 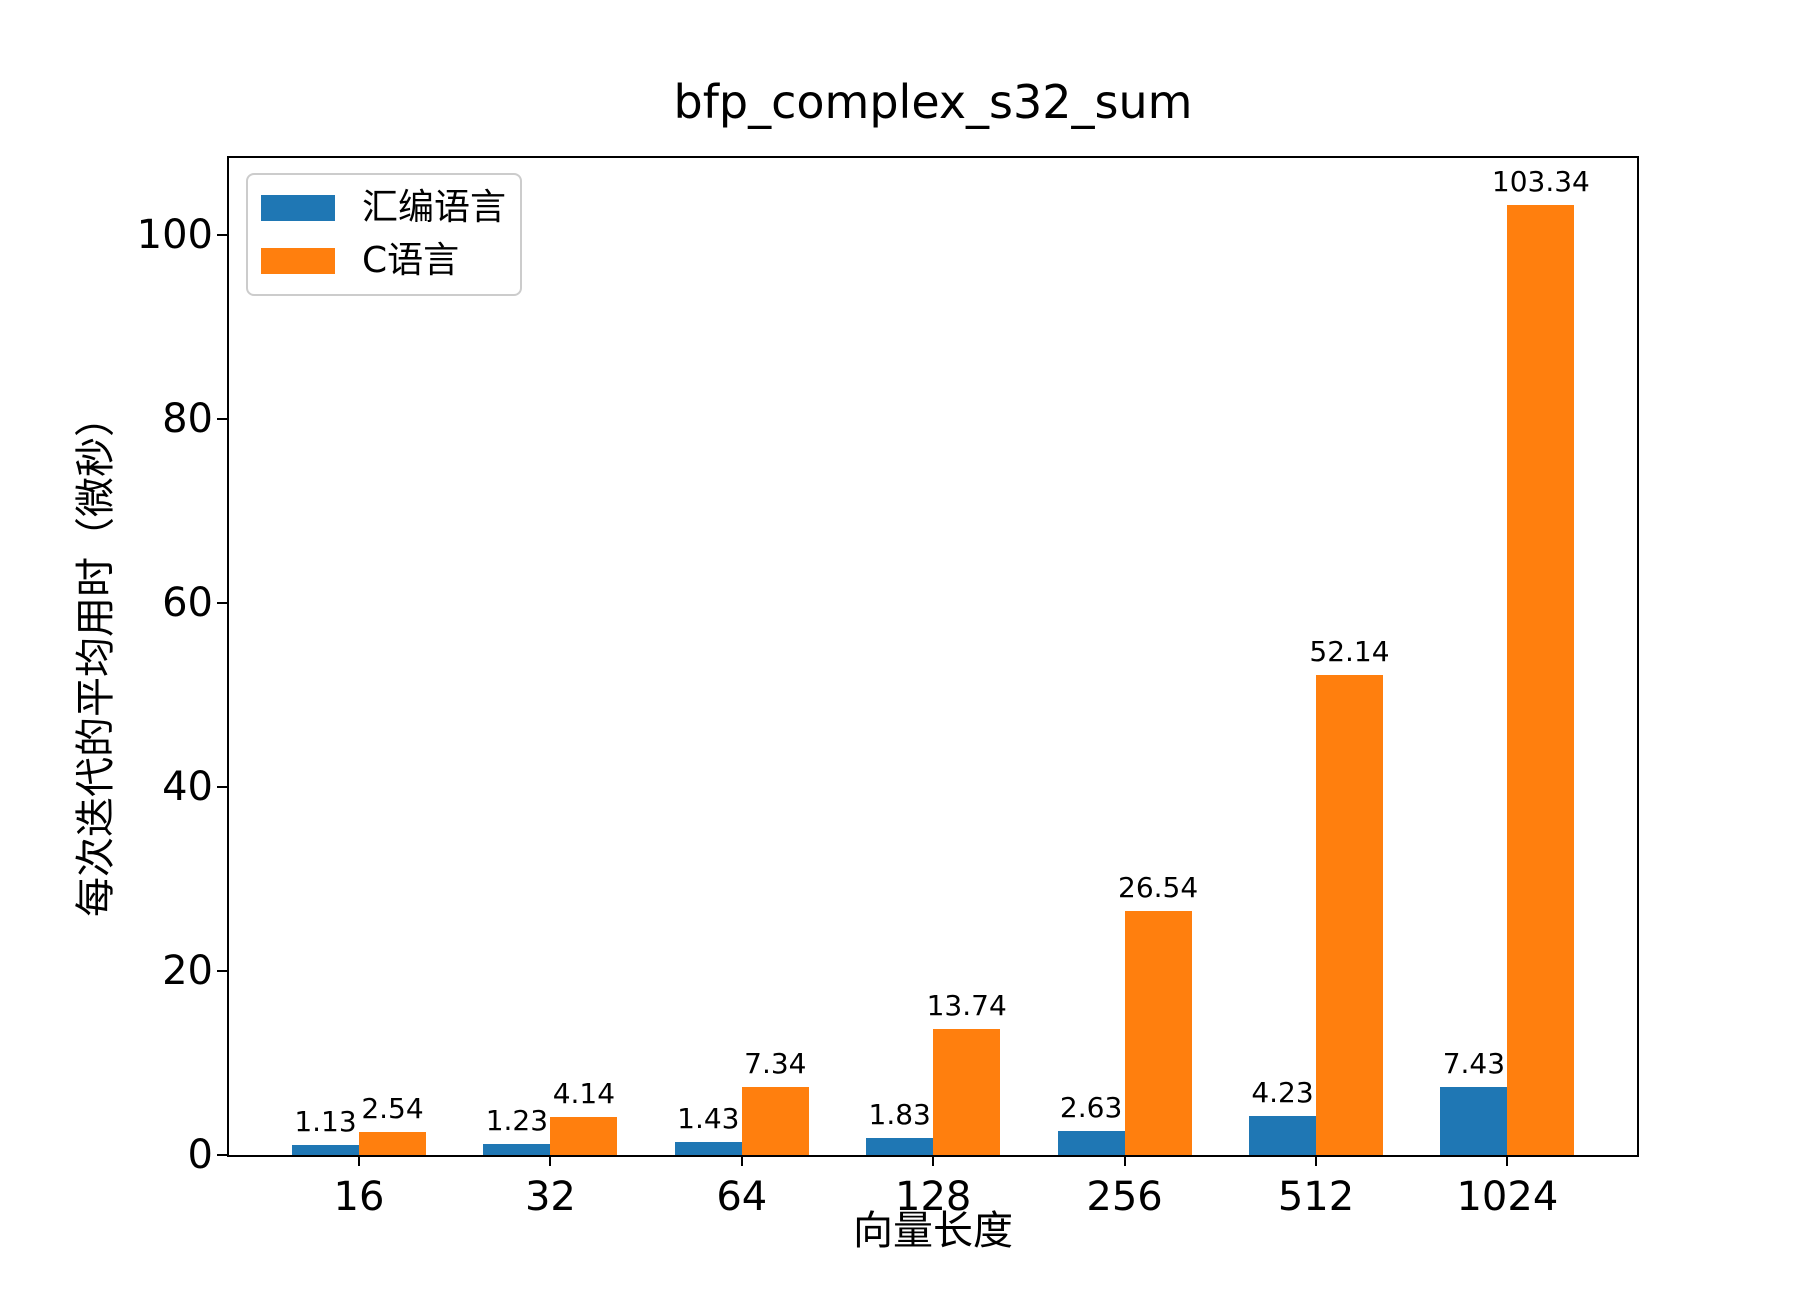 I want to click on y-tick-label: 100, so click(x=174, y=235).